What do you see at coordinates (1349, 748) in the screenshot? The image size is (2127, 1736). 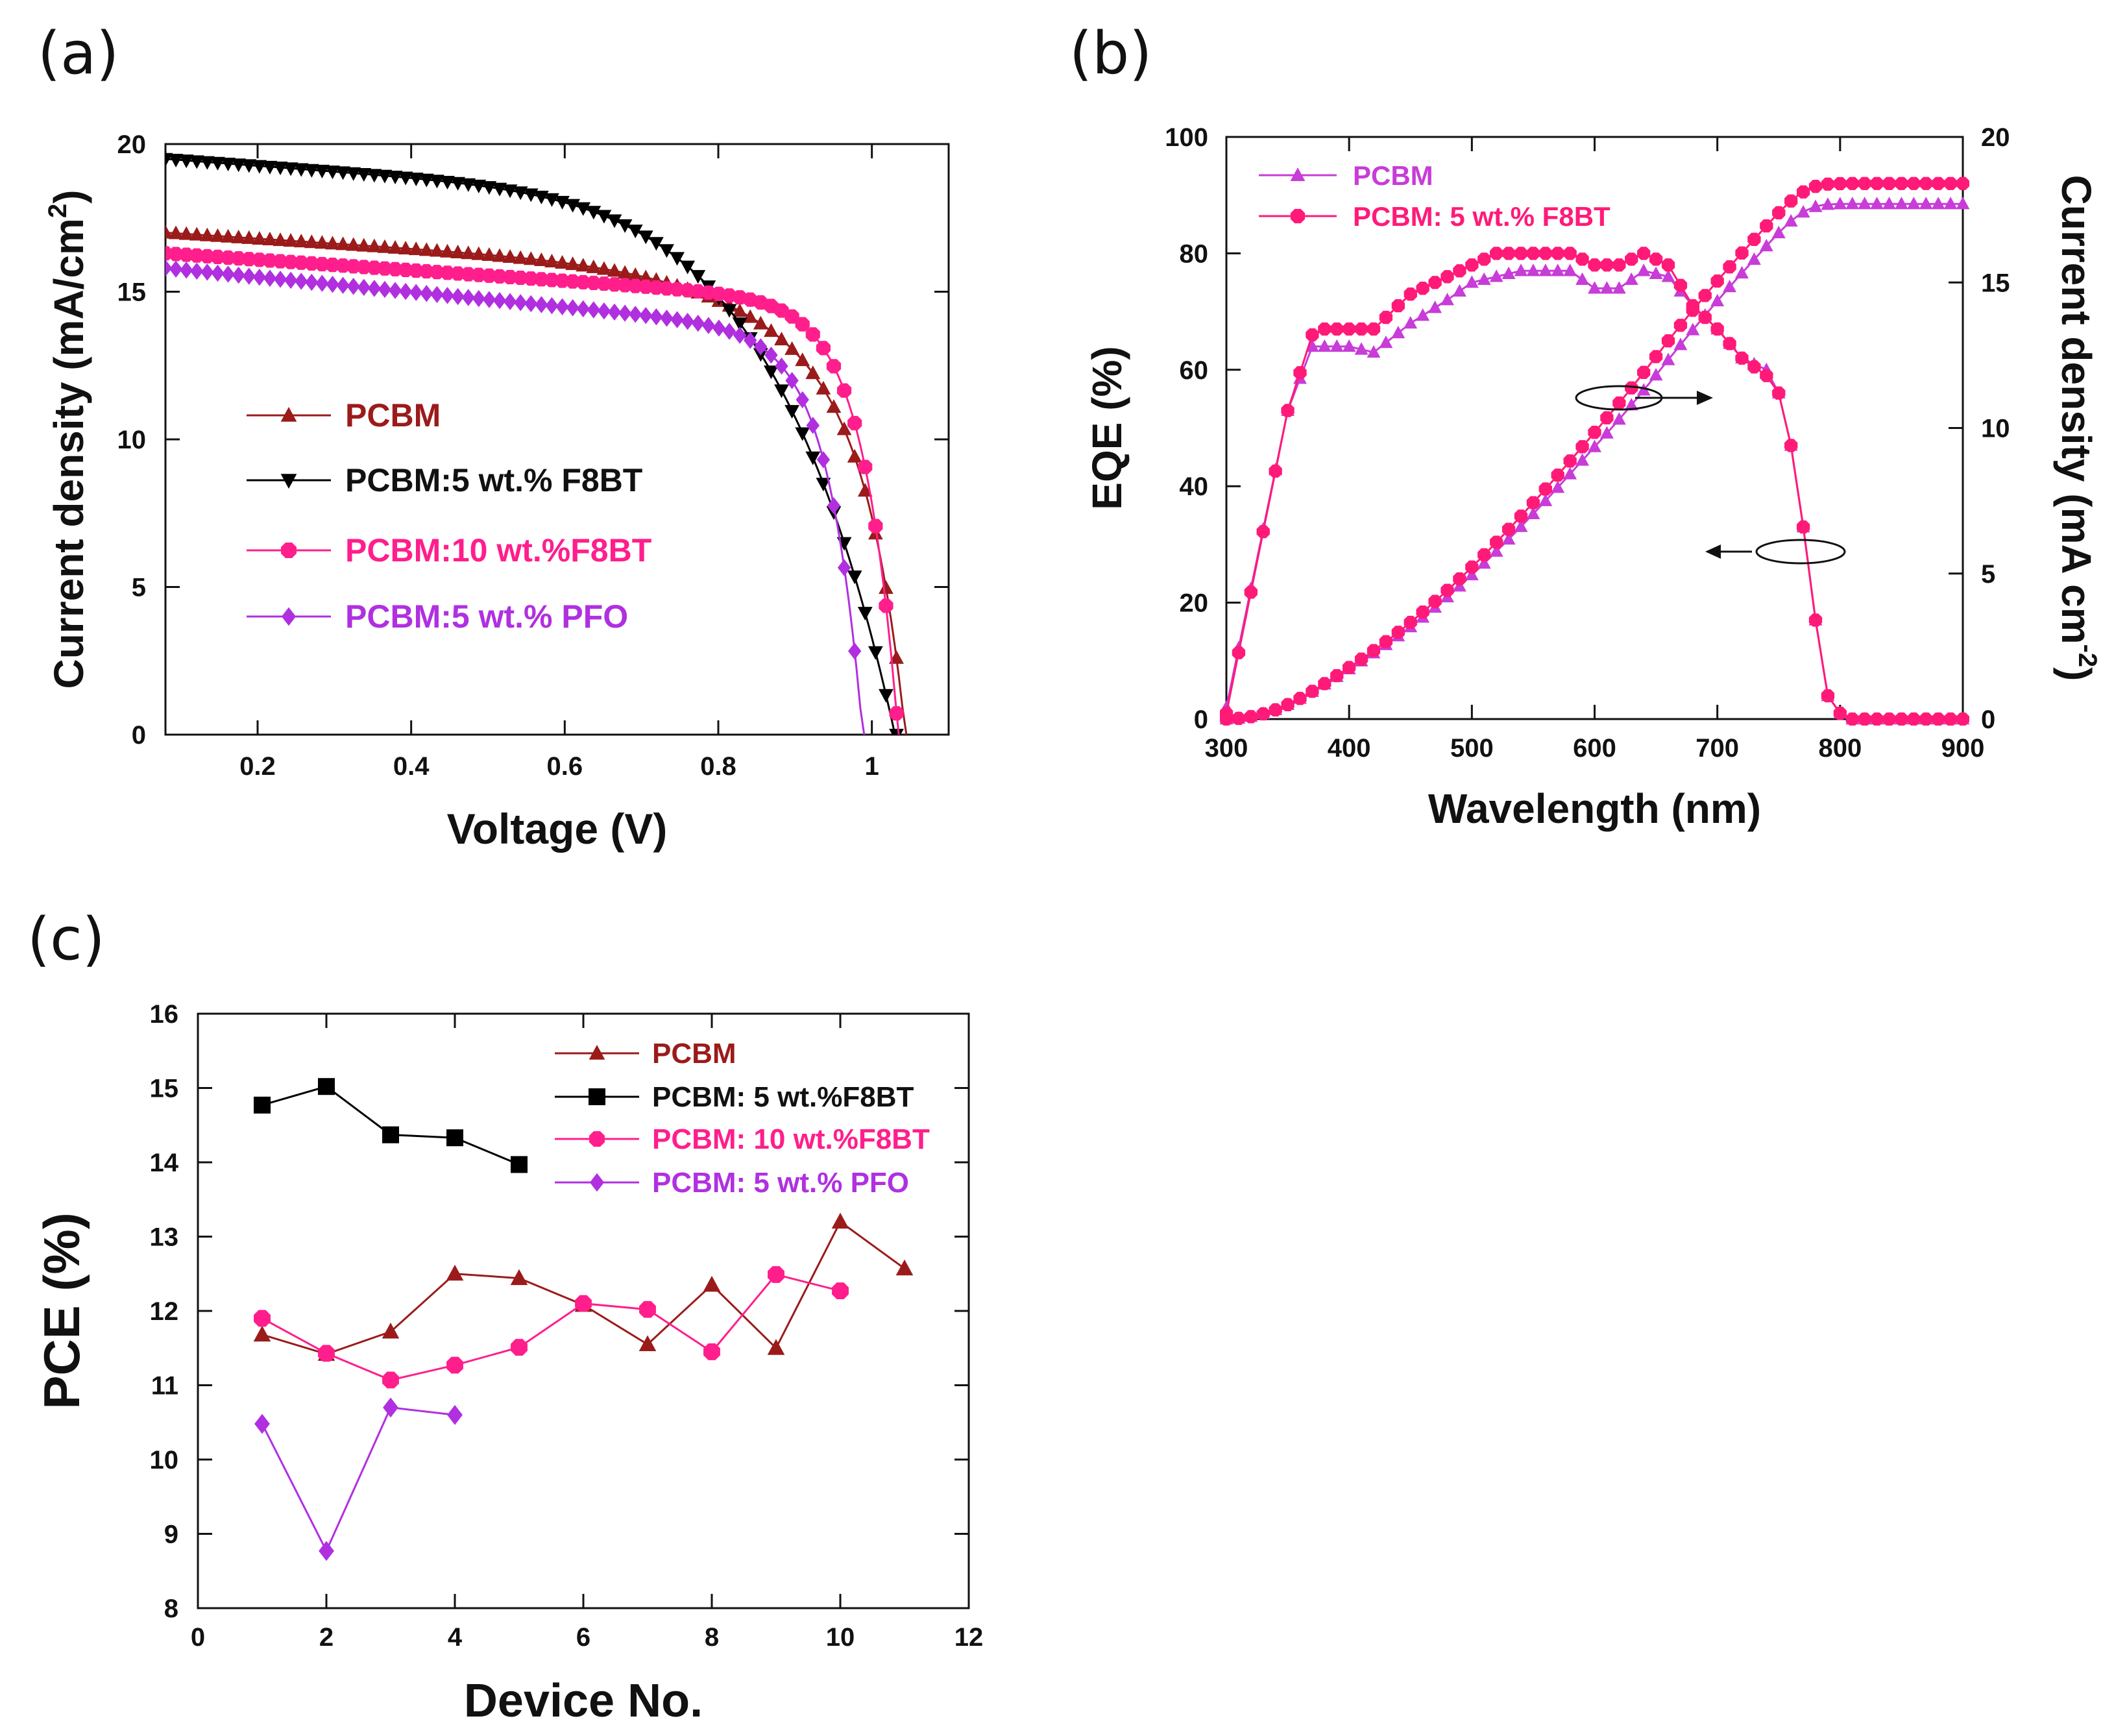 I see `x-tick-label: 400` at bounding box center [1349, 748].